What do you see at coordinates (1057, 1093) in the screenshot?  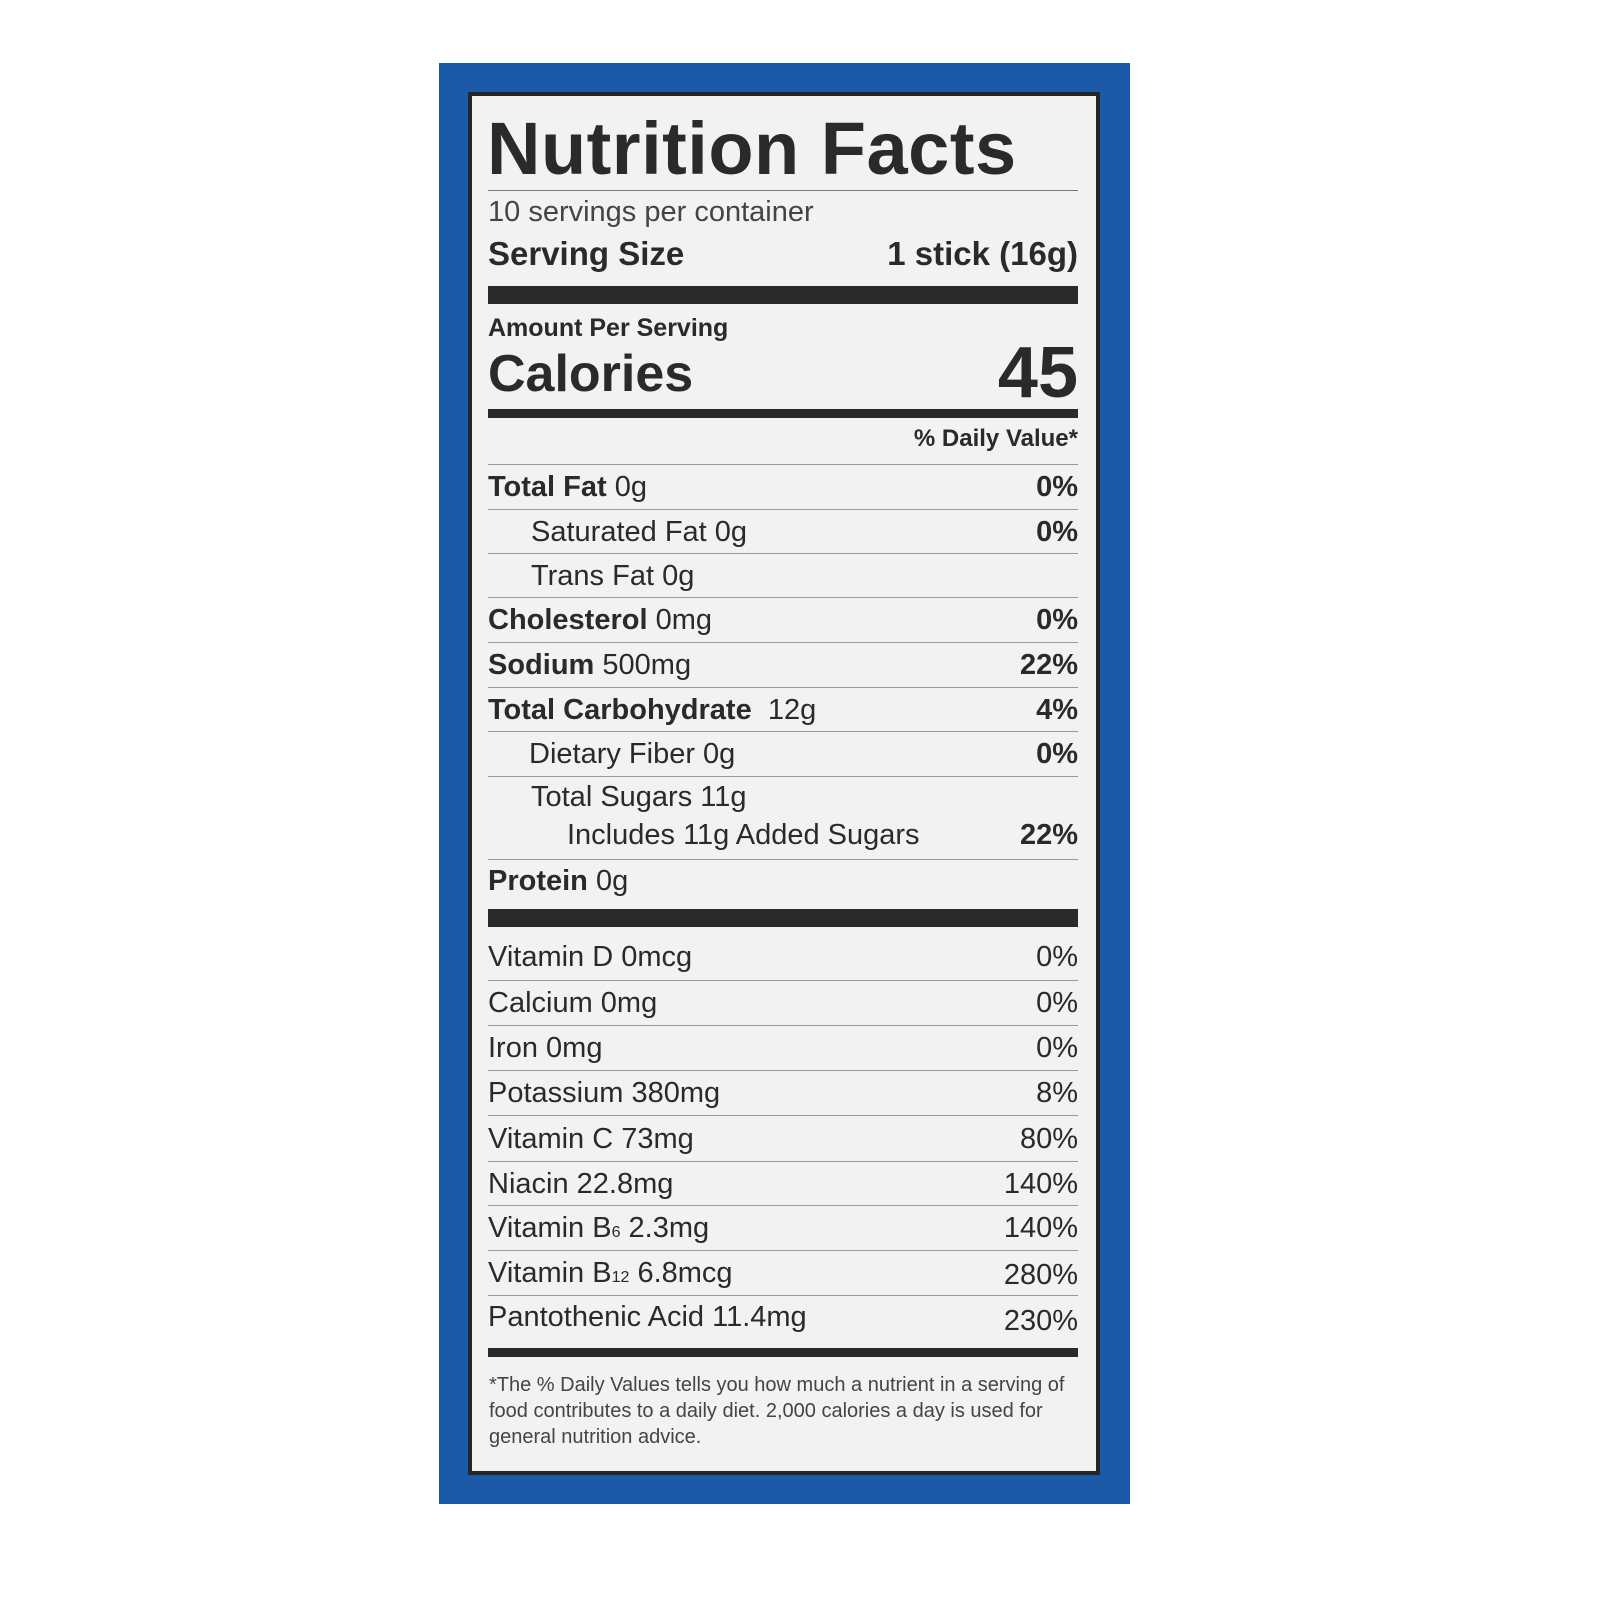 I see `vitamin-dv: 8%` at bounding box center [1057, 1093].